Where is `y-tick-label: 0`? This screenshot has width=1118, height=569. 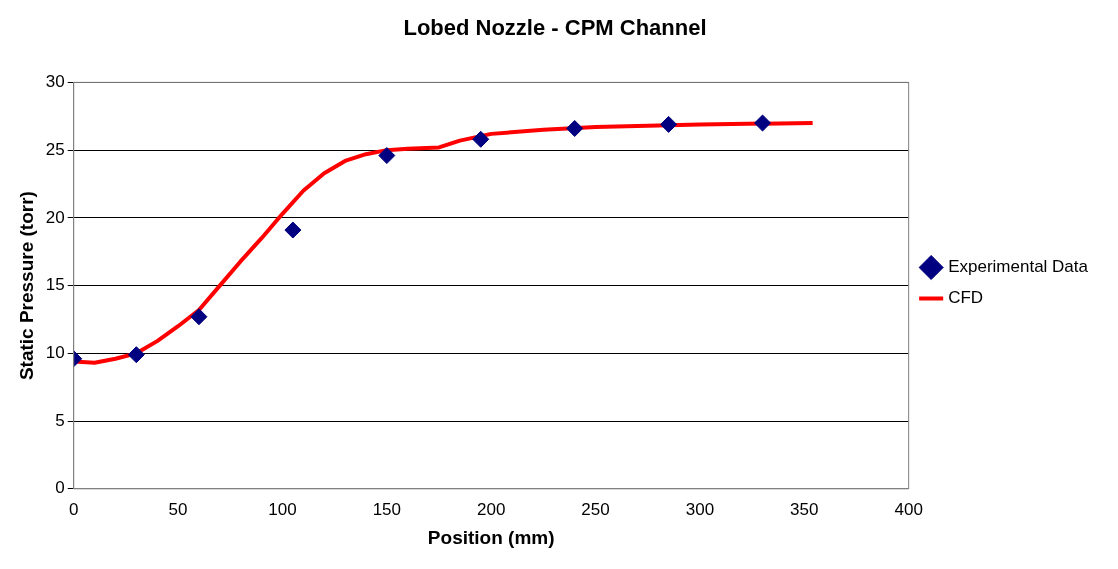
y-tick-label: 0 is located at coordinates (60, 488).